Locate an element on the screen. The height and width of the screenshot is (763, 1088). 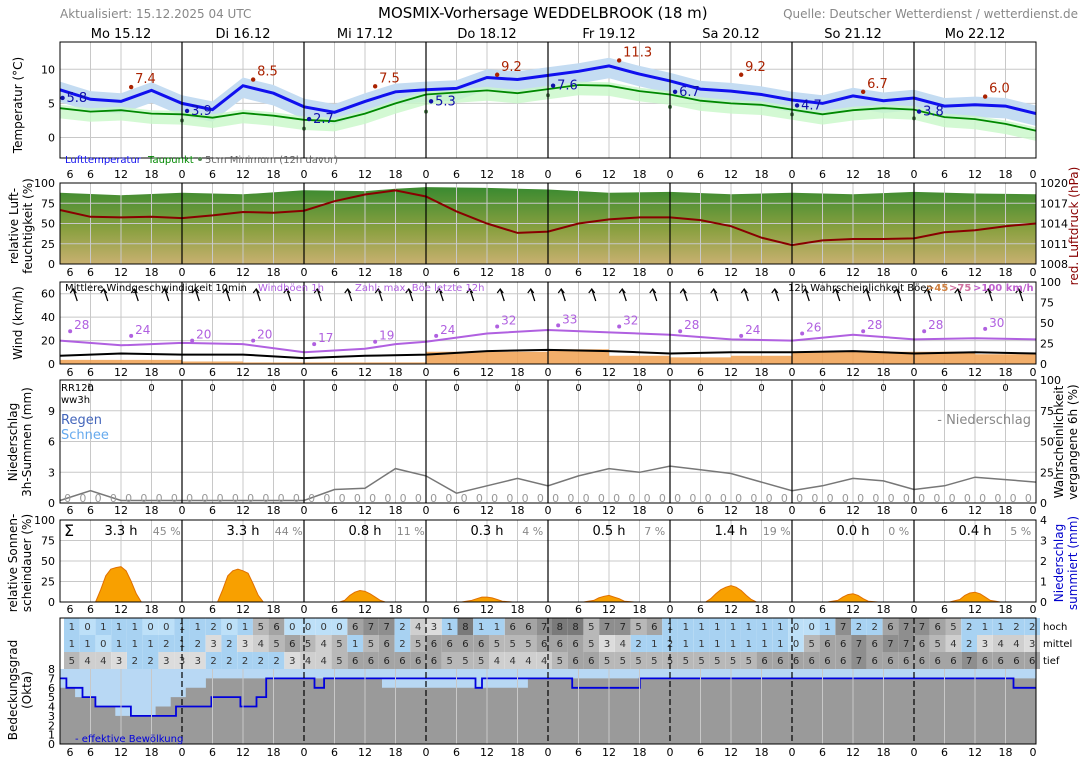
temp-min-point is located at coordinates (797, 105).